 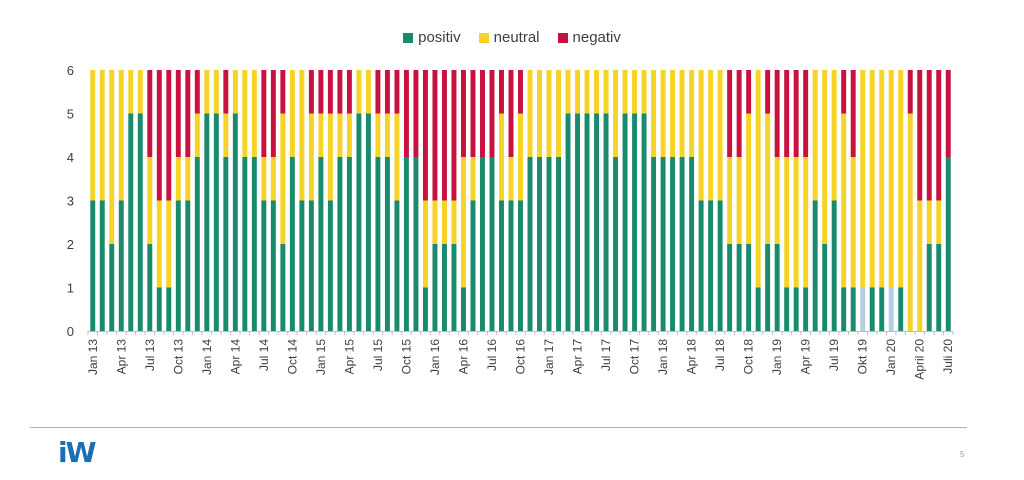 What do you see at coordinates (834, 355) in the screenshot?
I see `x-tick-label: Jul 19` at bounding box center [834, 355].